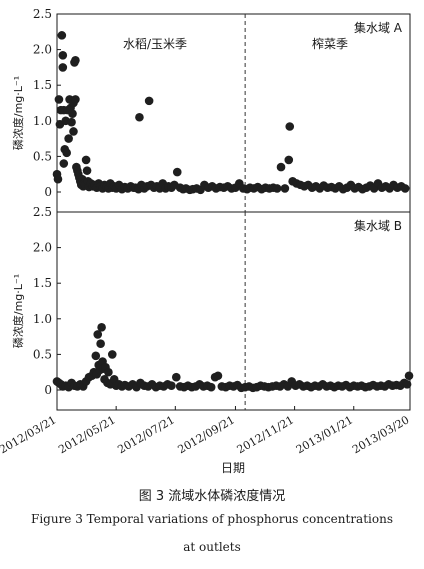  I want to click on panel-b-ytick-label: 2.5, so click(42, 212).